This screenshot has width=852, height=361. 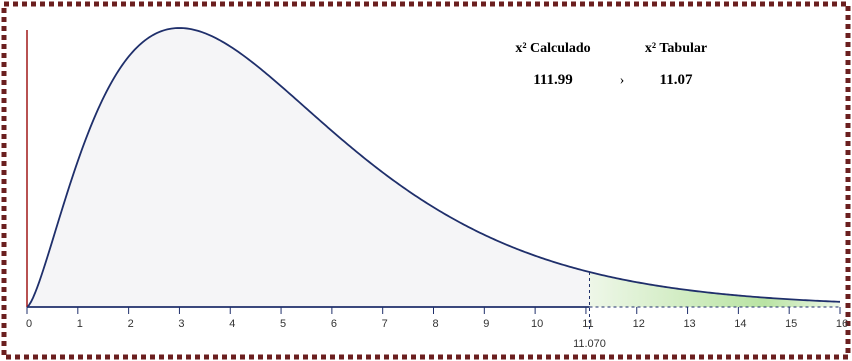 I want to click on x-tick-label: 3, so click(x=181, y=324).